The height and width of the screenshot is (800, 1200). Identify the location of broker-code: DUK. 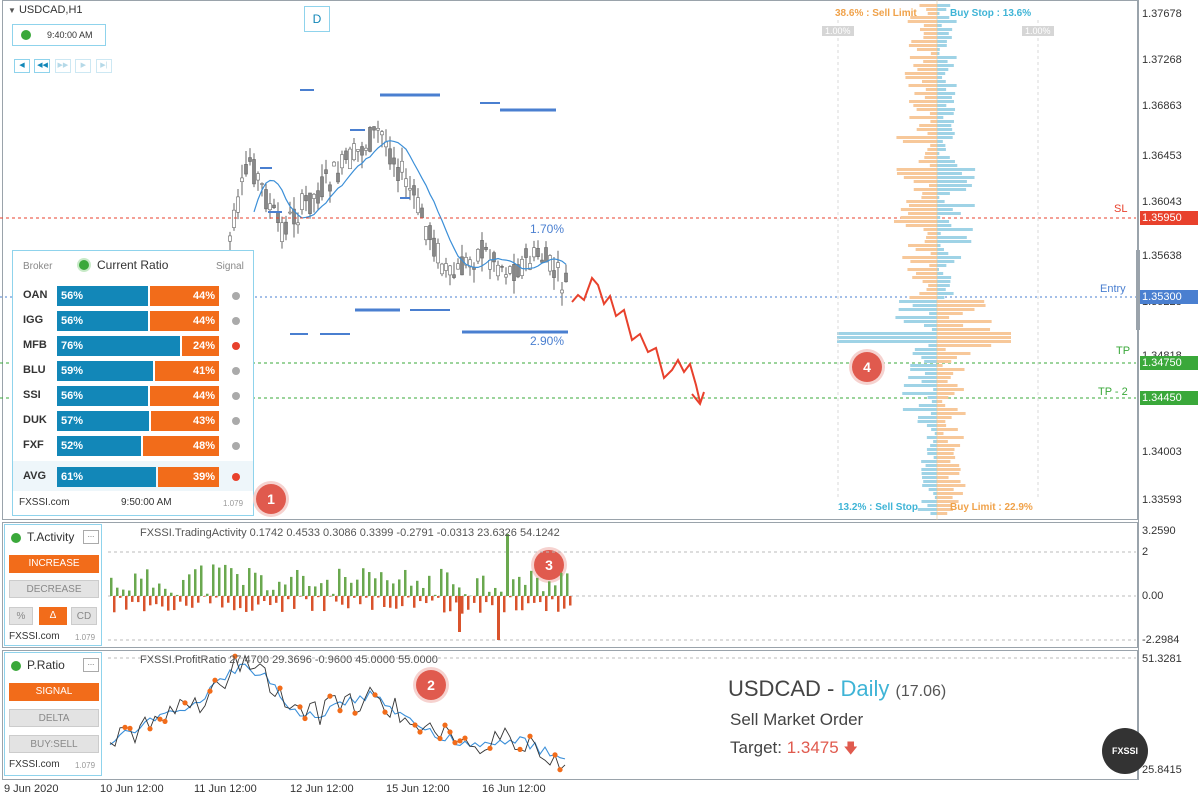
(35, 420).